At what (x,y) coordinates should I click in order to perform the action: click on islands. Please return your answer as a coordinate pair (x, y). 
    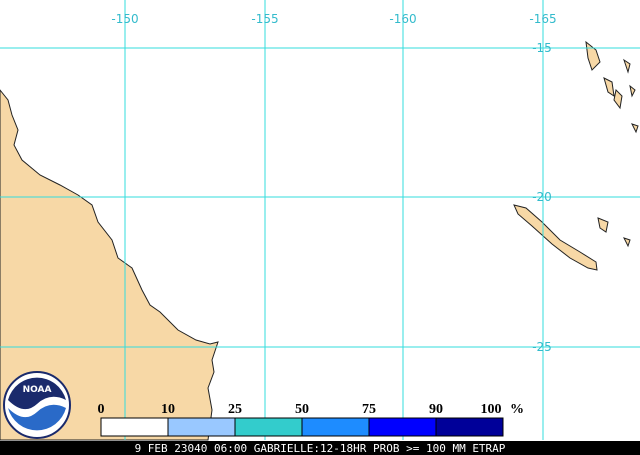
    Looking at the image, I should click on (612, 144).